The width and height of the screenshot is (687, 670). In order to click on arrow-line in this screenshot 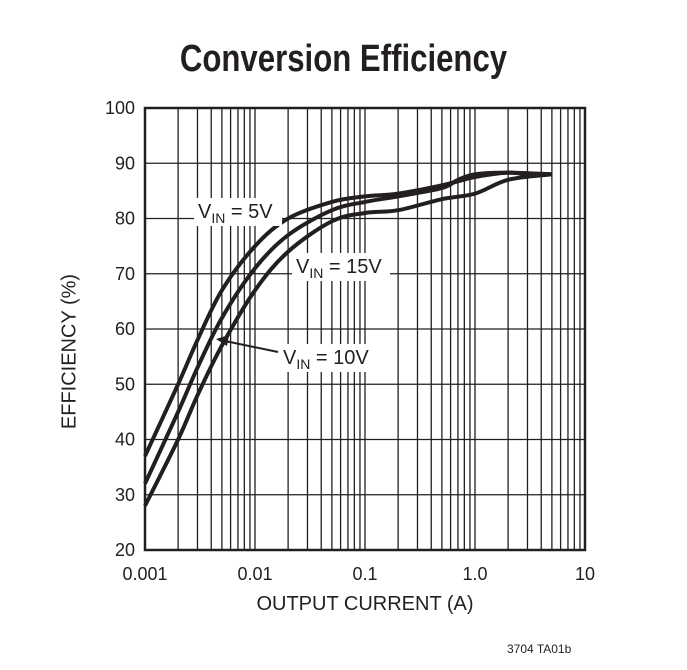, I will do `click(251, 346)`.